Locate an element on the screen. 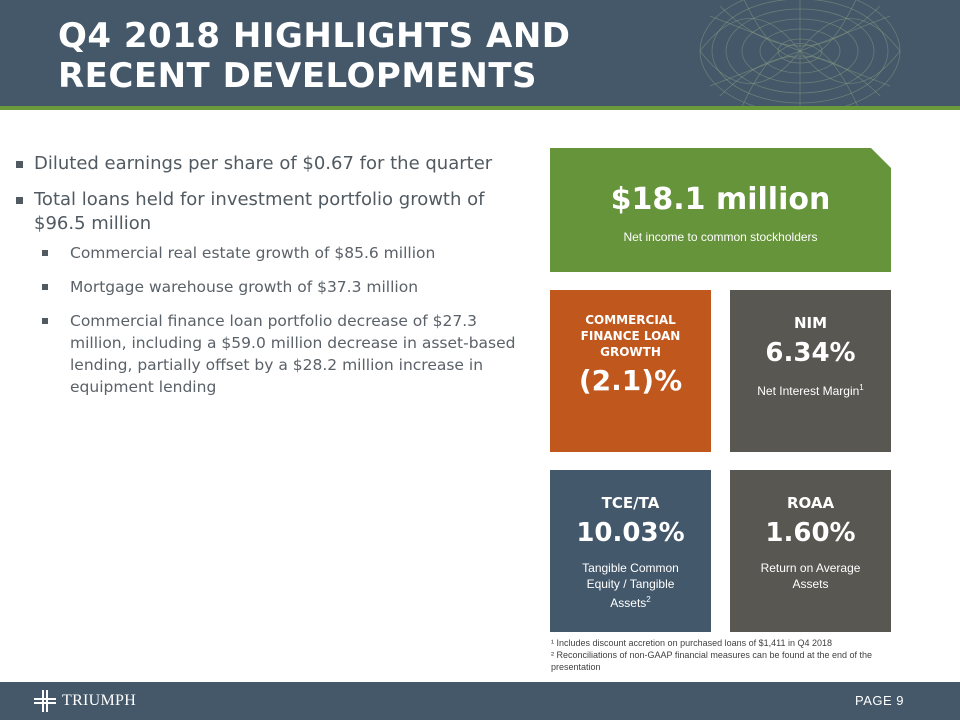 The height and width of the screenshot is (720, 960). header-accent-rule is located at coordinates (480, 108).